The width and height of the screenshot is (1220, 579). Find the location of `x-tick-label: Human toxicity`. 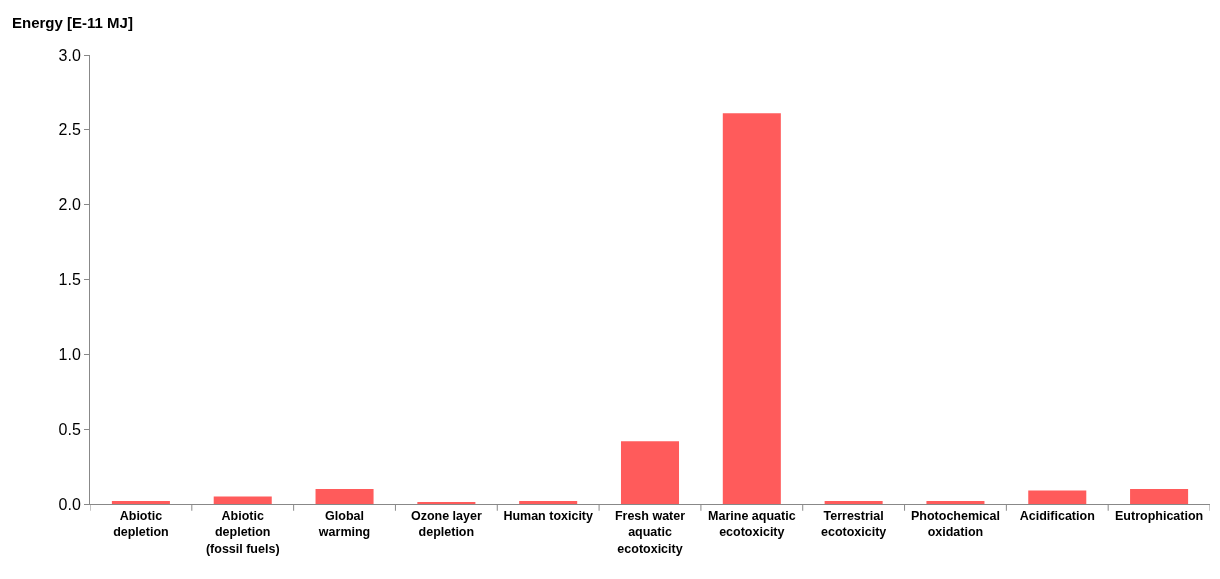

x-tick-label: Human toxicity is located at coordinates (548, 516).